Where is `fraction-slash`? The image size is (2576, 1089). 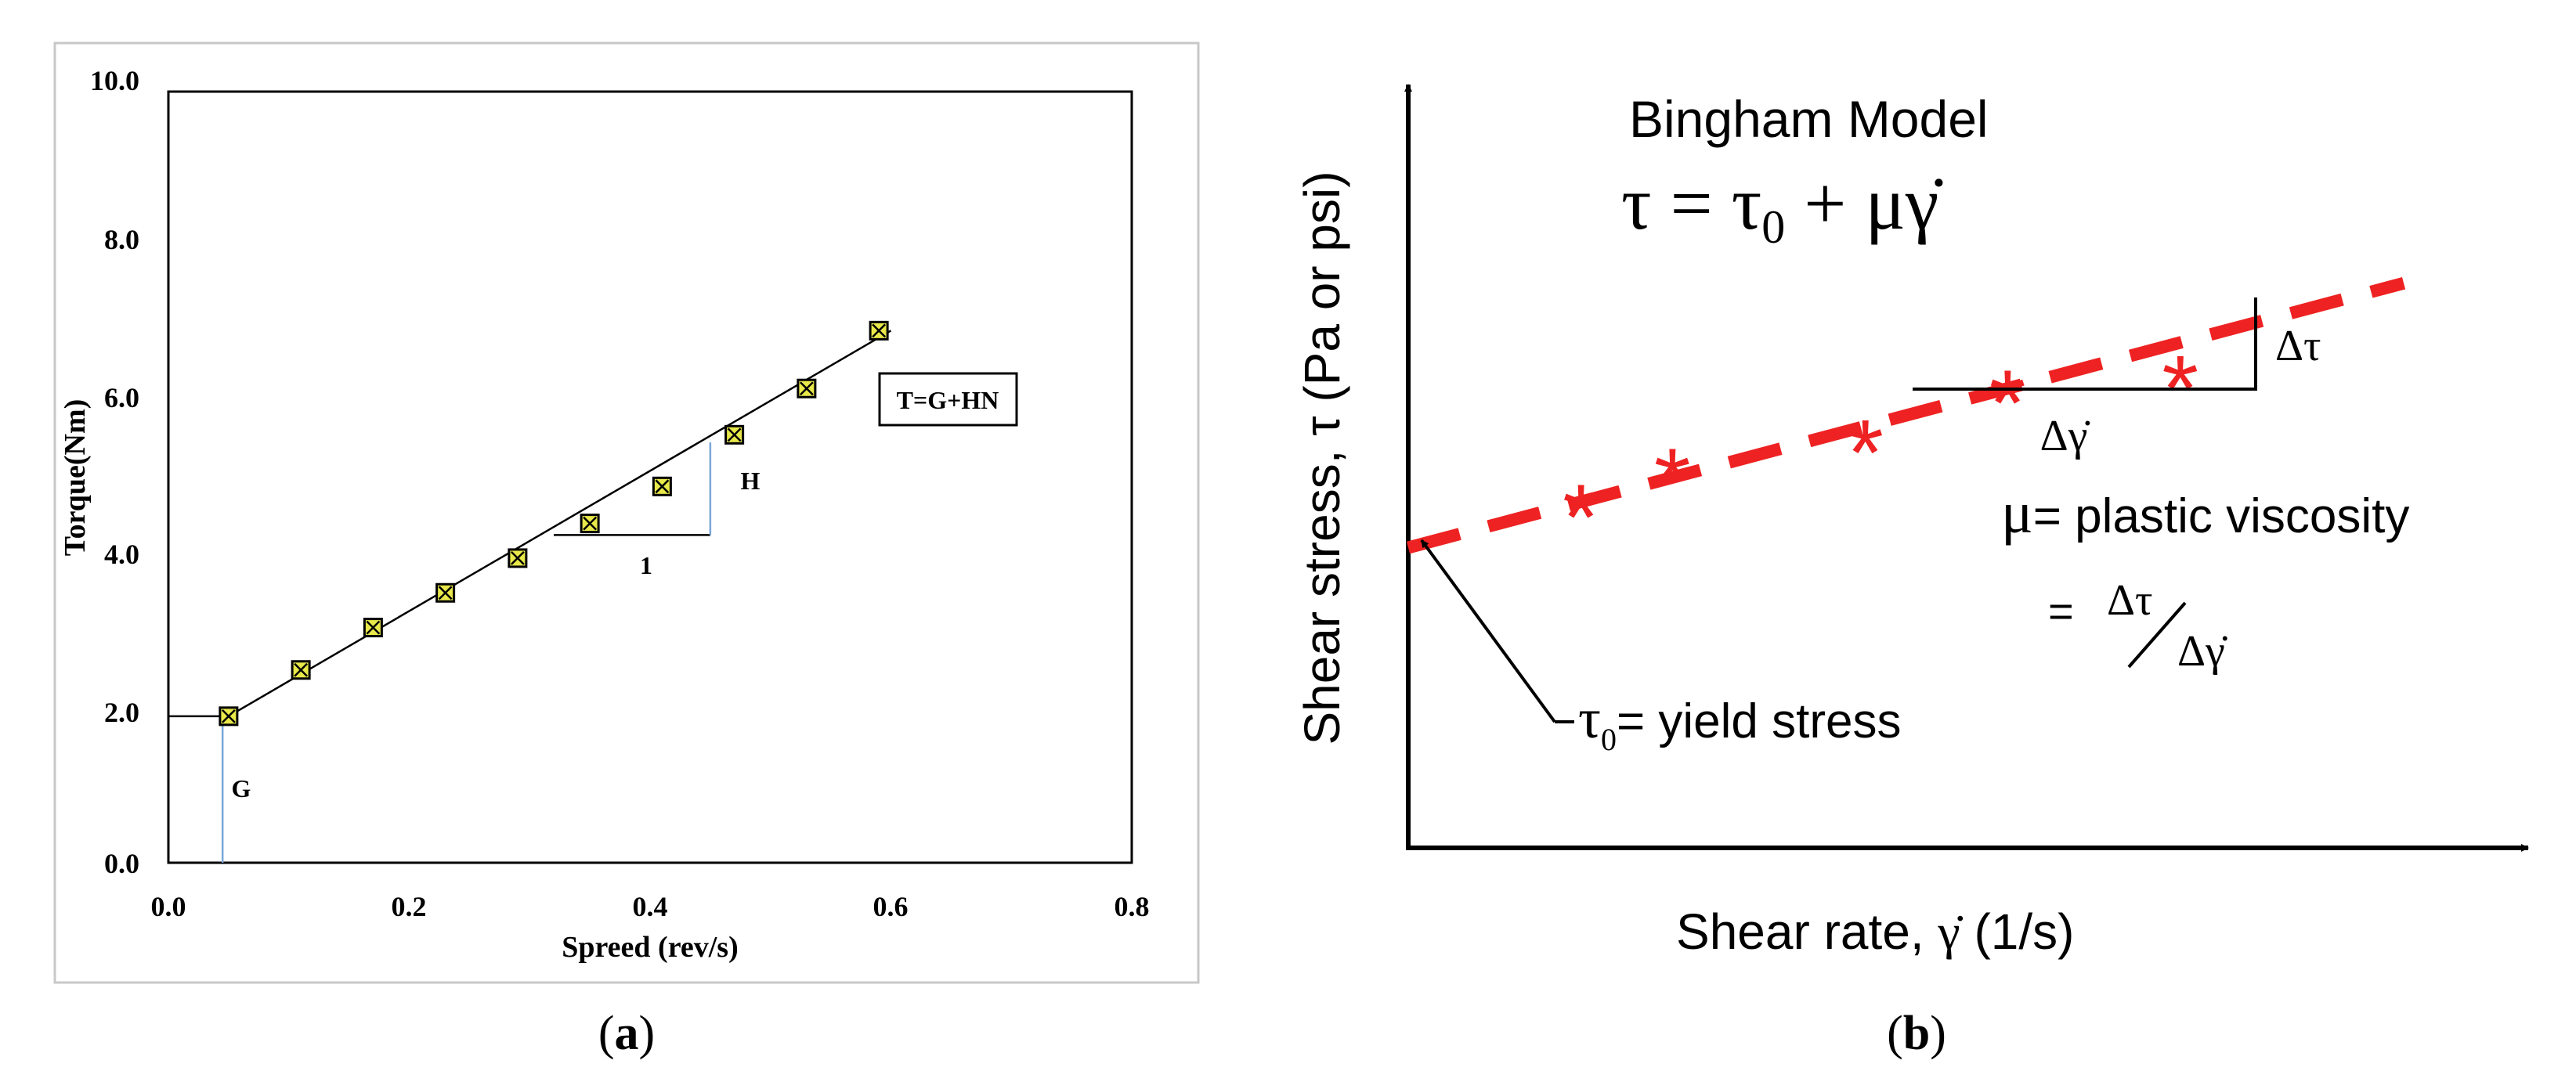 fraction-slash is located at coordinates (2157, 635).